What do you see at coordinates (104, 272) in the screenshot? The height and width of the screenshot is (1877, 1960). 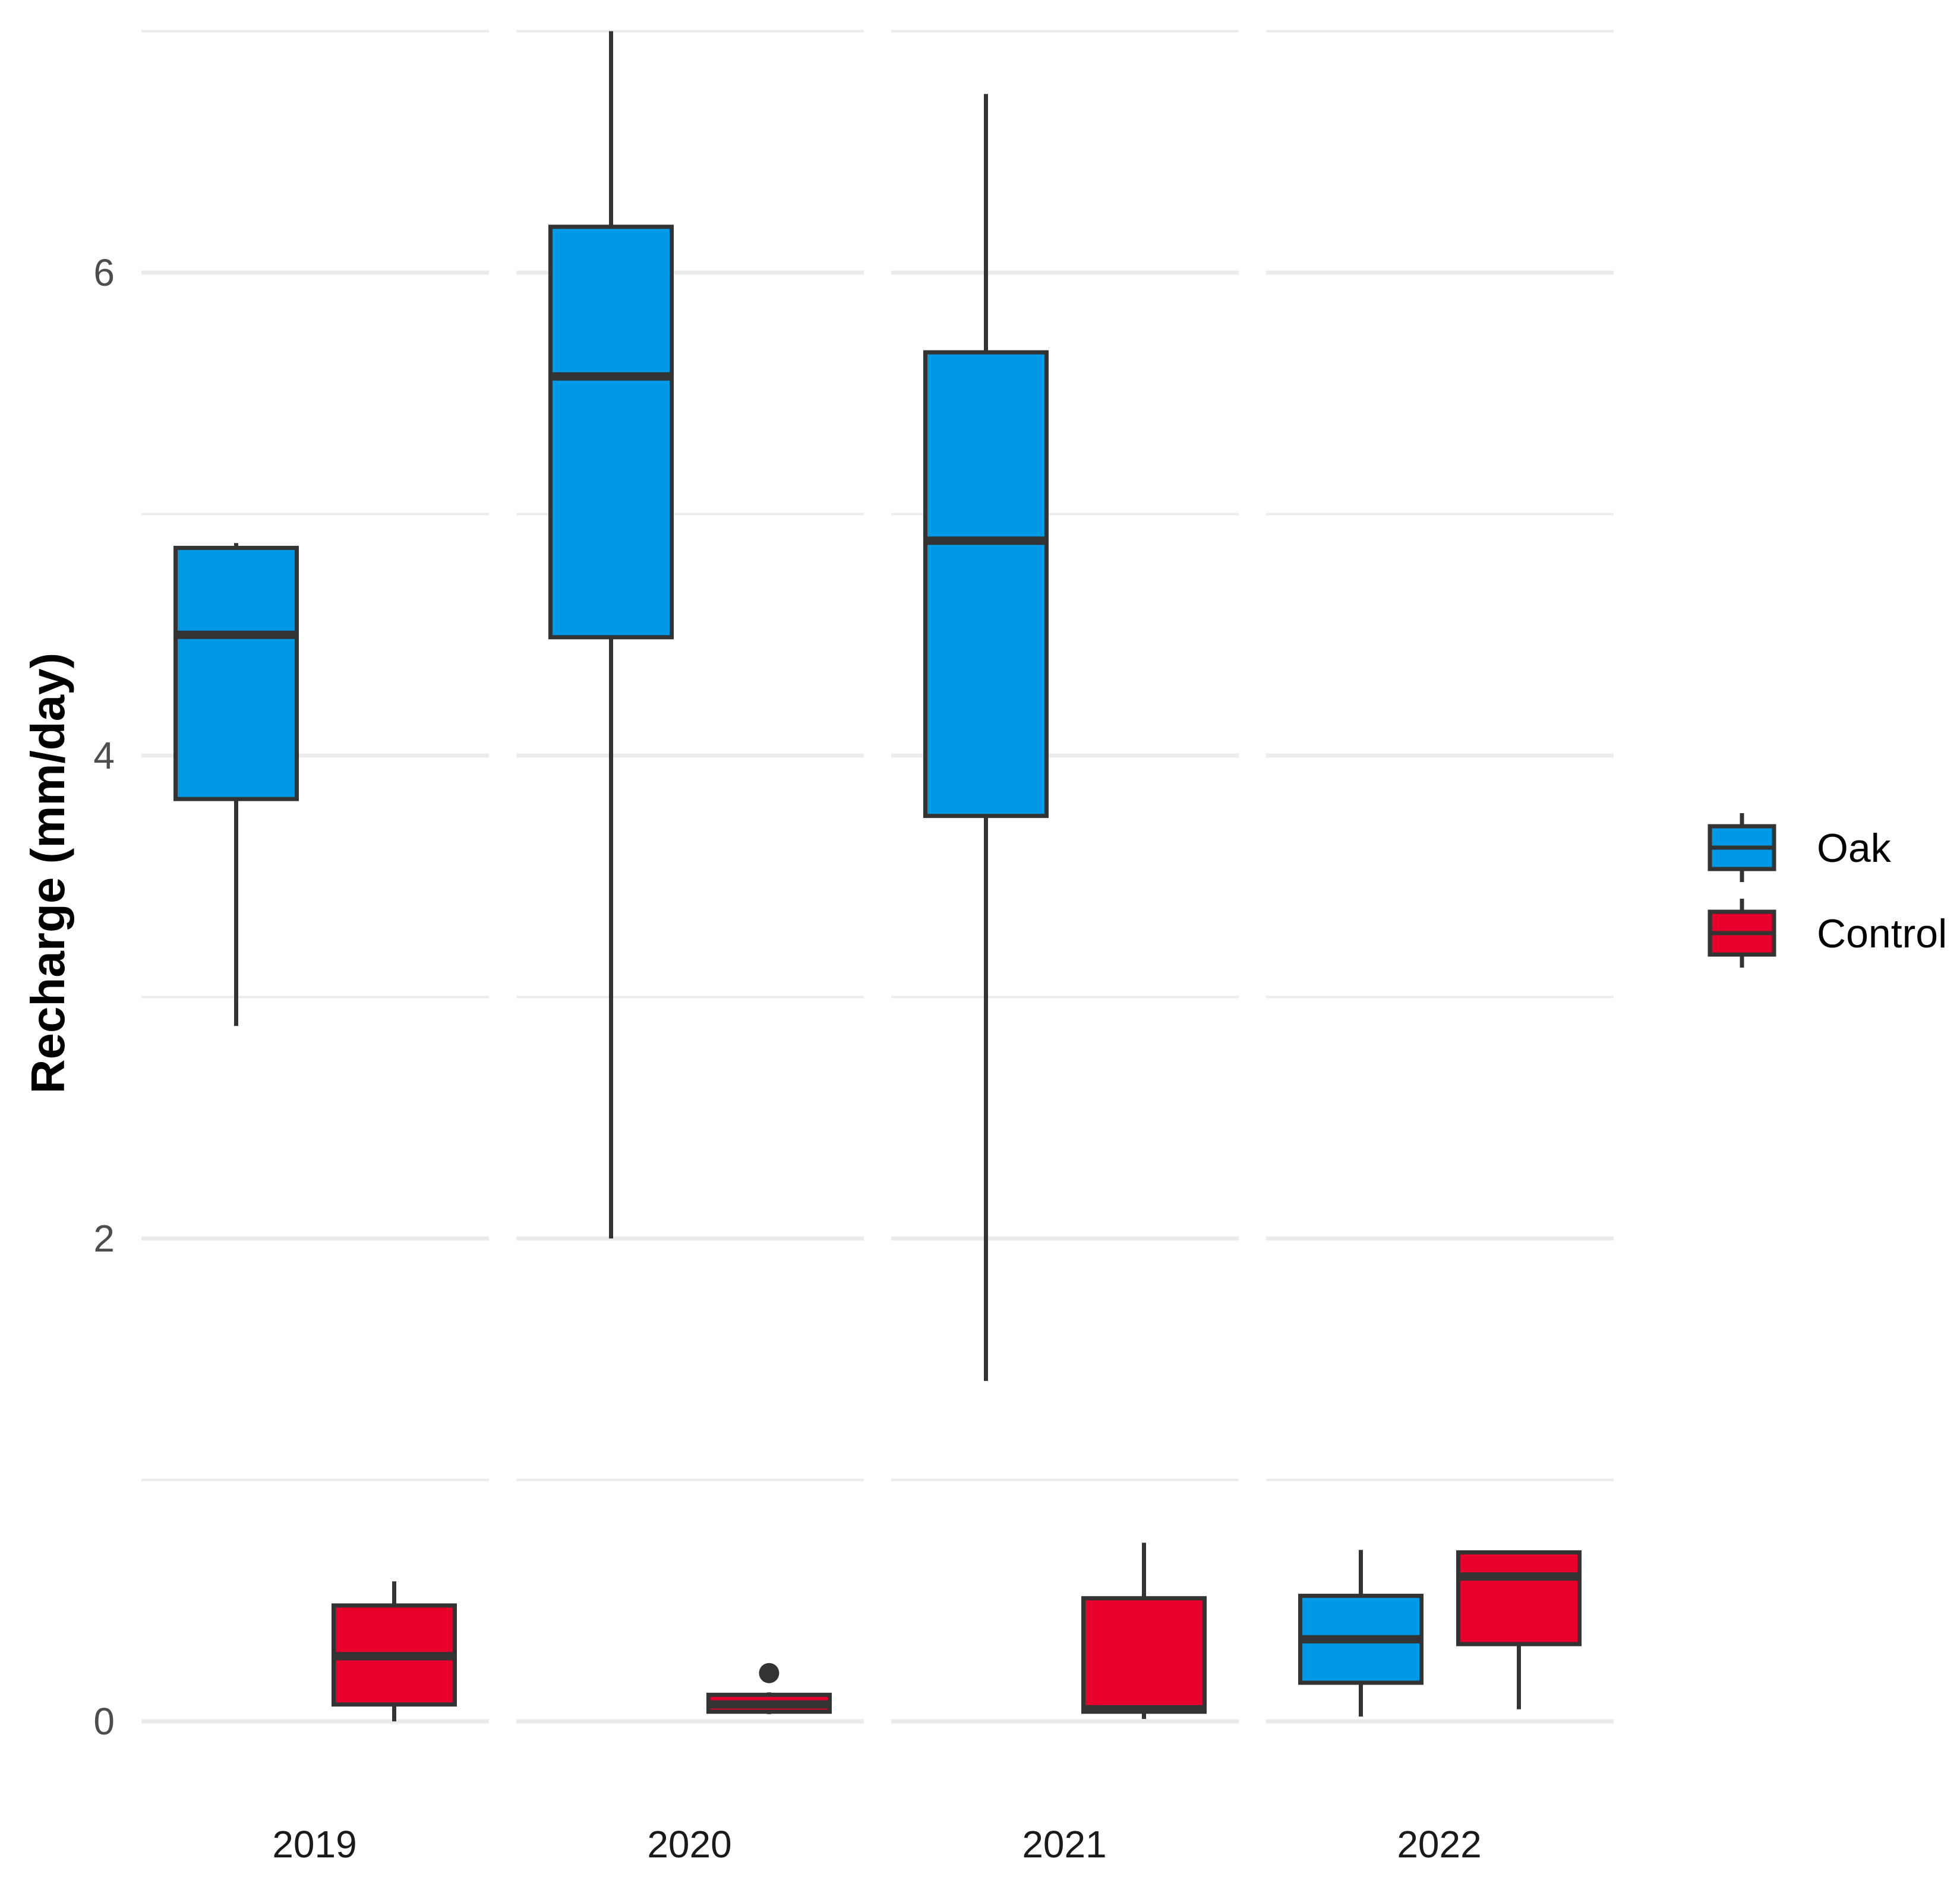 I see `y-tick-label: 6` at bounding box center [104, 272].